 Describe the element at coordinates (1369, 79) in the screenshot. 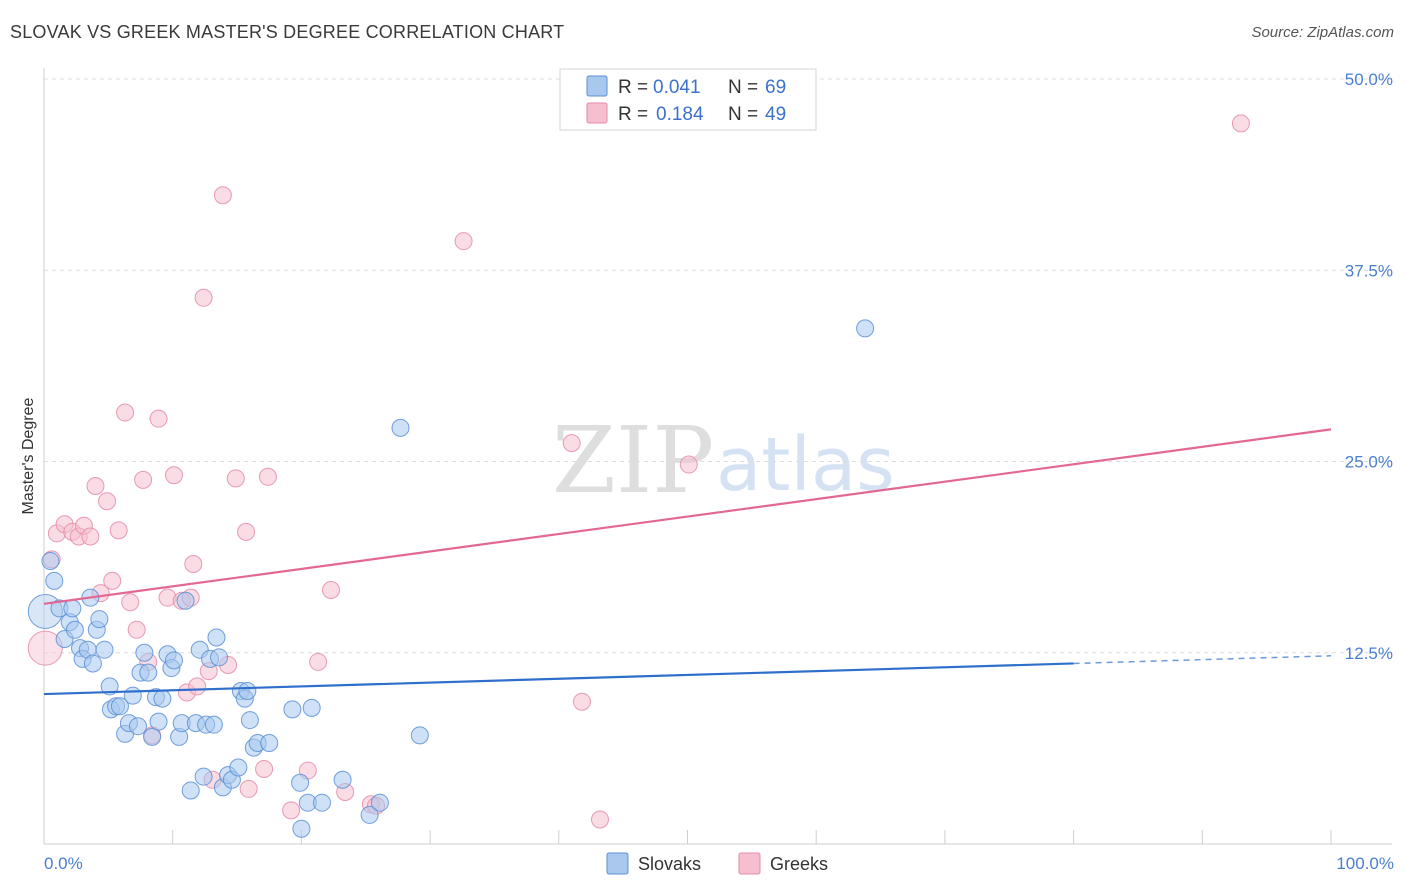

I see `y-tick-label-3: 50.0%` at that location.